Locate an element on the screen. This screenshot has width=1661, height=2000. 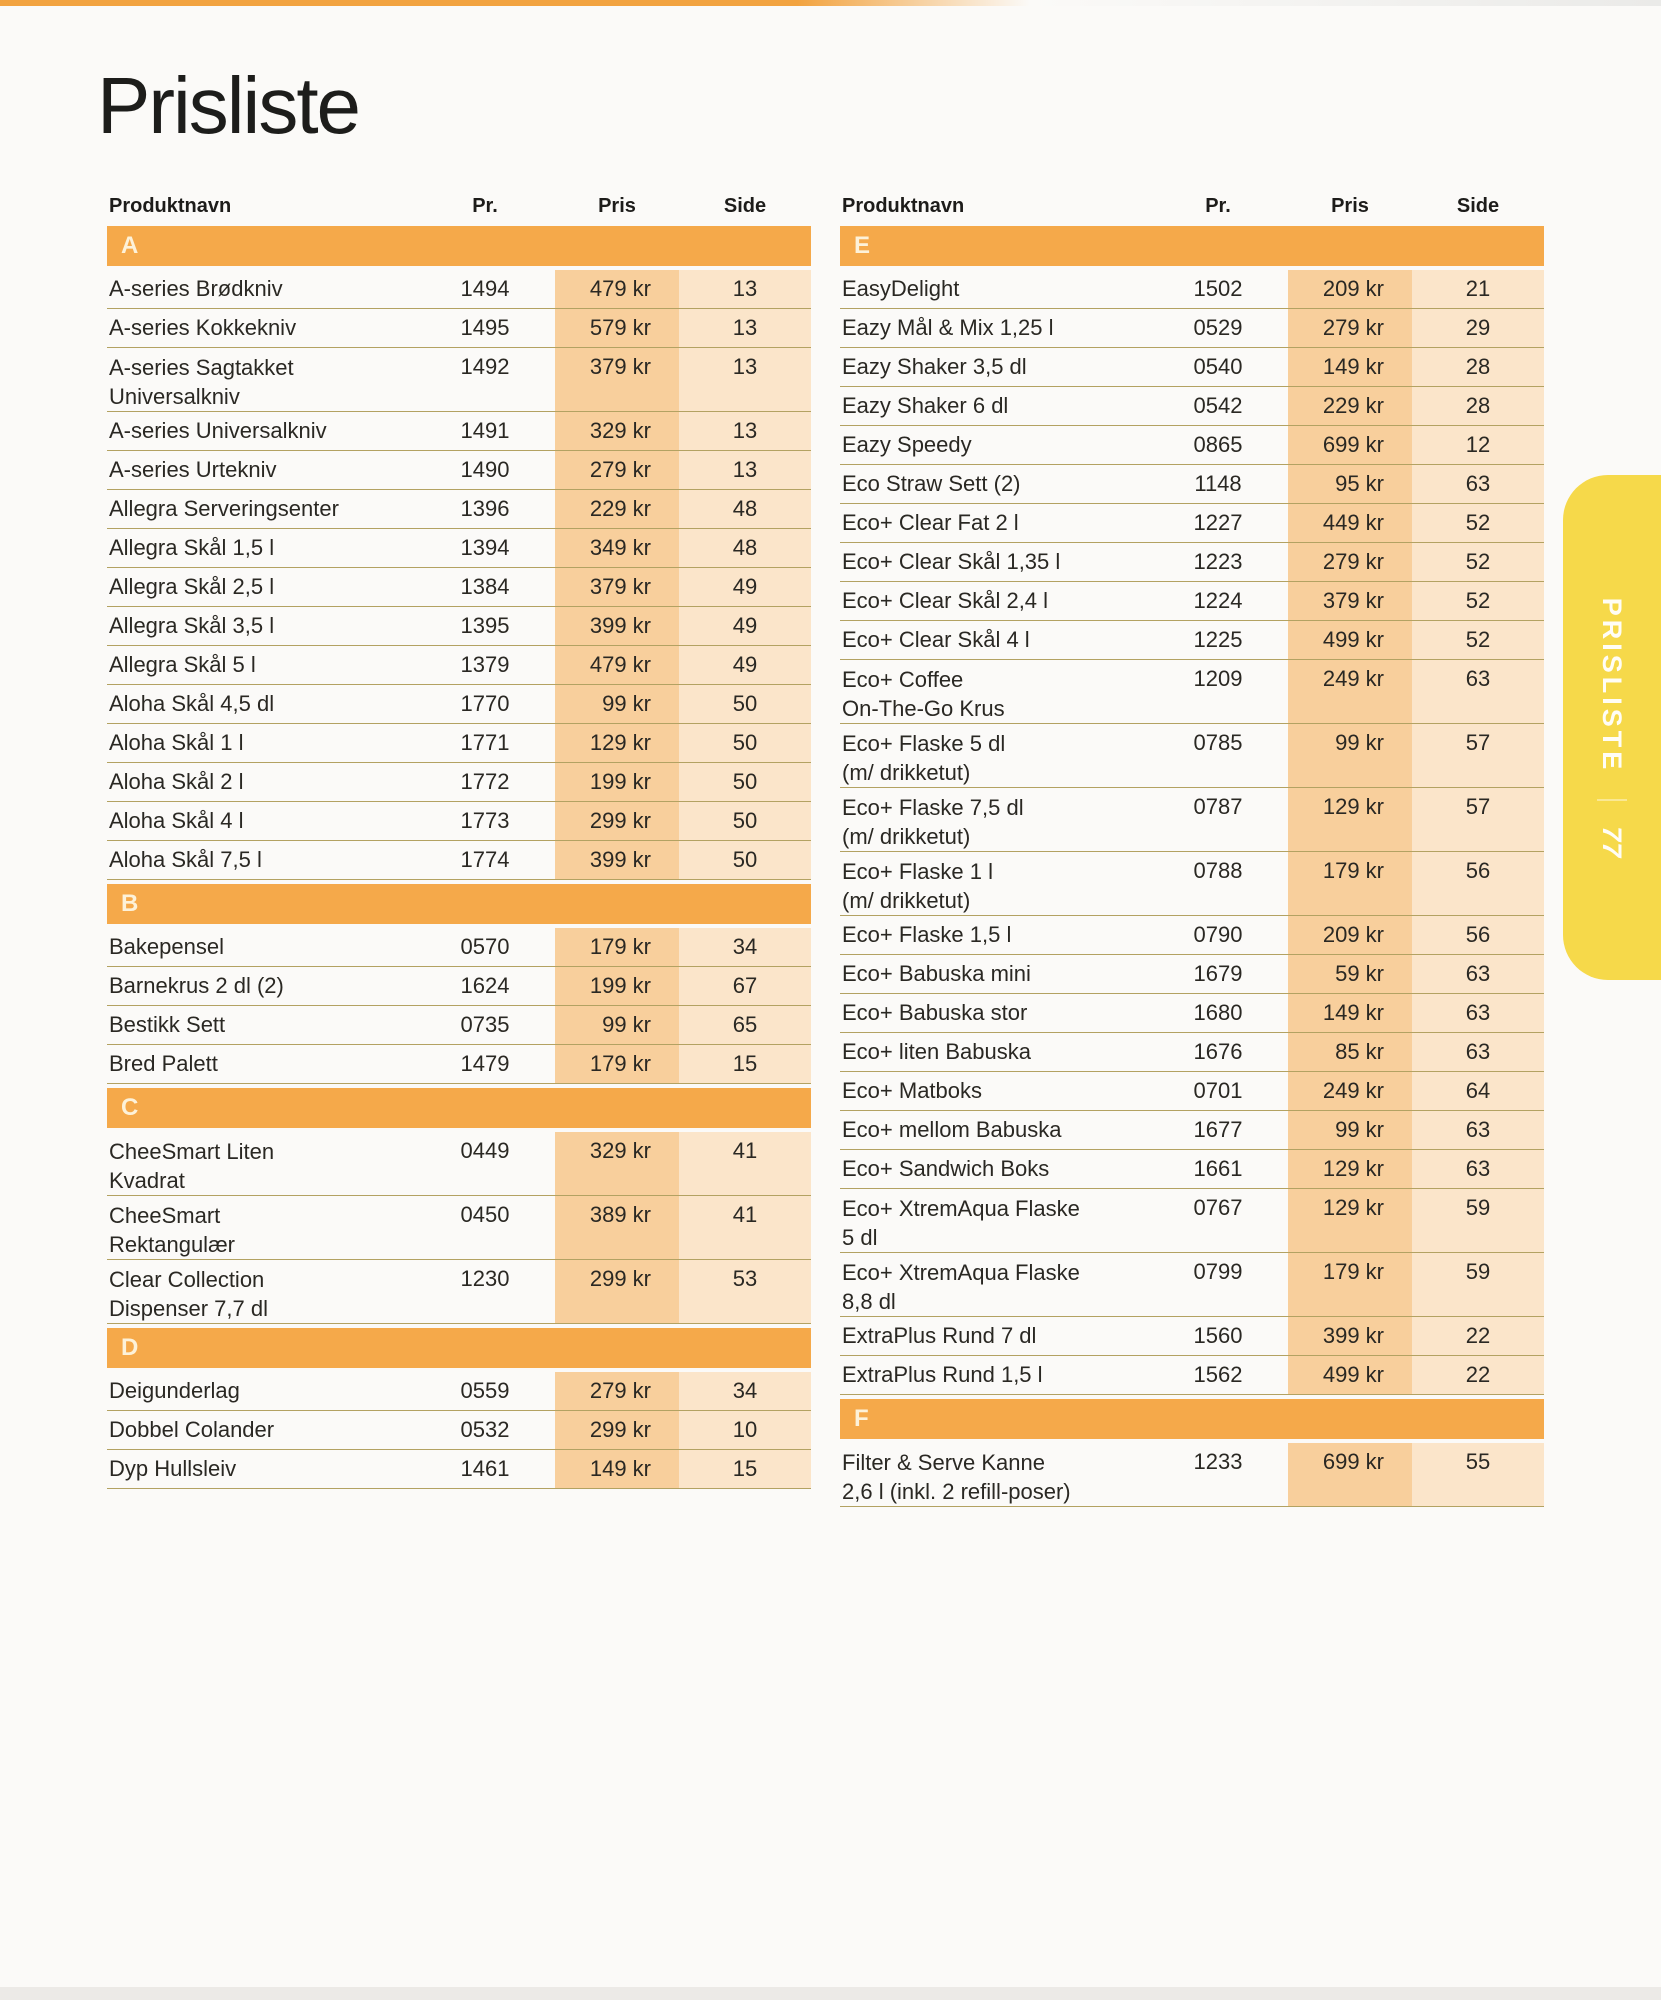
product-number-cell: 1227 is located at coordinates (1218, 522).